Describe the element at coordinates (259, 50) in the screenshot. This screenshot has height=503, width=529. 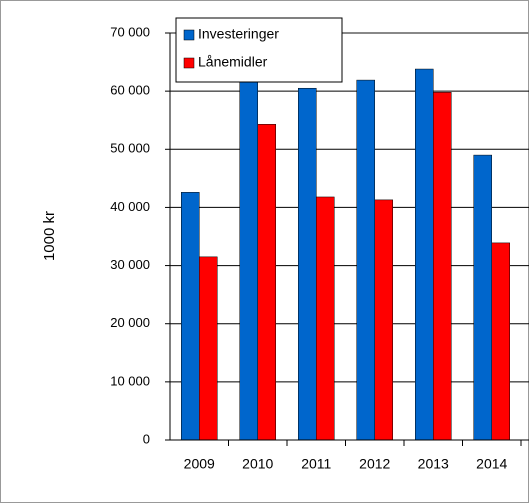
I see `legend-box` at that location.